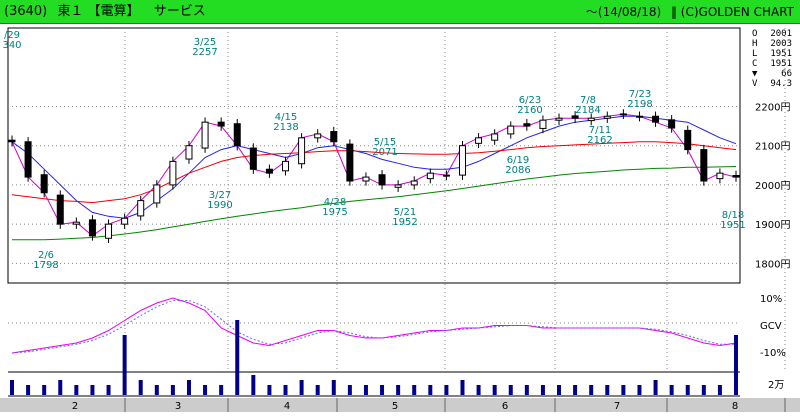 Image resolution: width=800 pixels, height=418 pixels. I want to click on annotation-price: 2071, so click(384, 152).